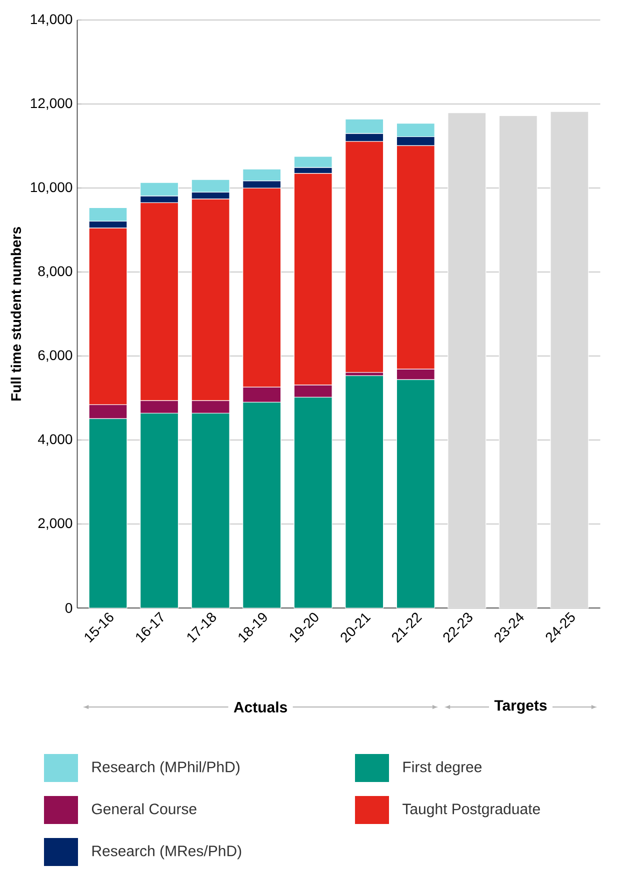 The height and width of the screenshot is (870, 631). I want to click on y-tick-label: 4,000, so click(55, 440).